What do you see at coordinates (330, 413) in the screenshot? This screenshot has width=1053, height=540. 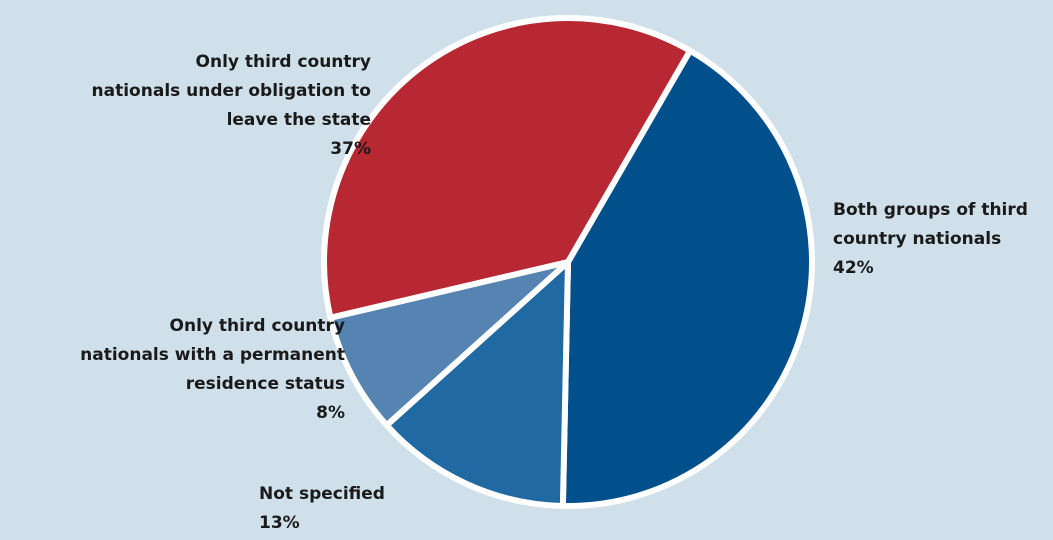 I see `data-label: 8%` at bounding box center [330, 413].